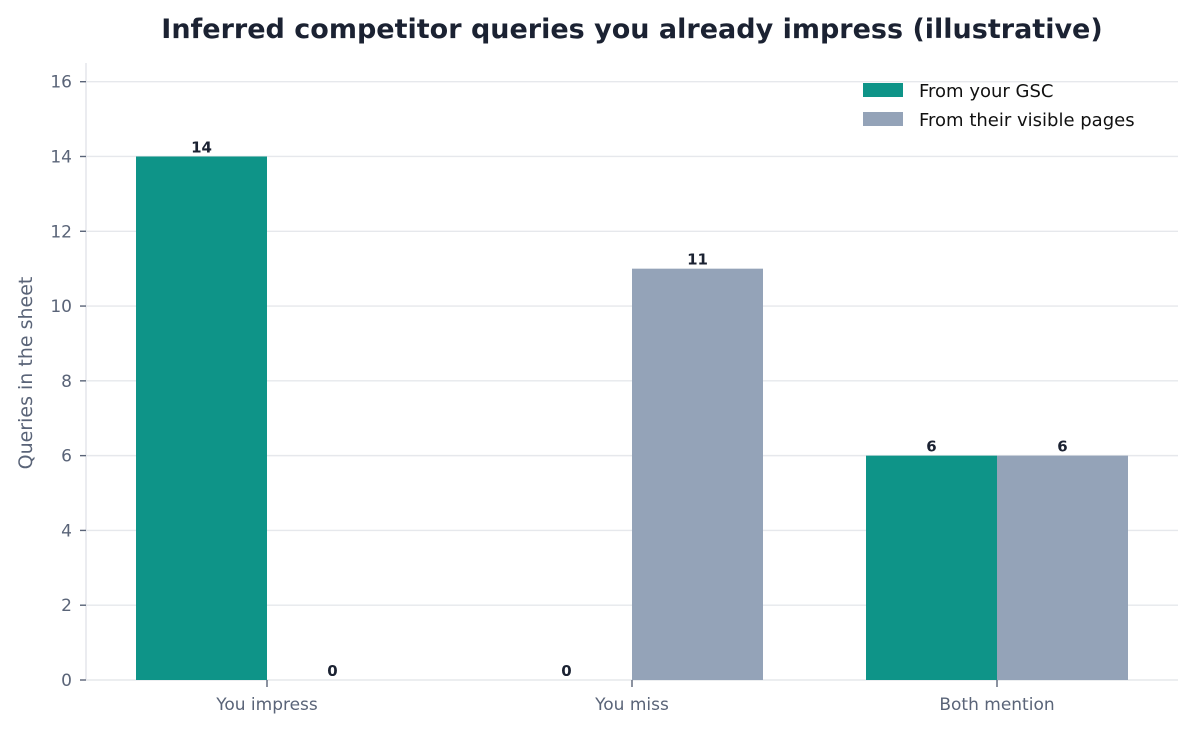  I want to click on bar-from-your-gsc-you-impress, so click(201, 418).